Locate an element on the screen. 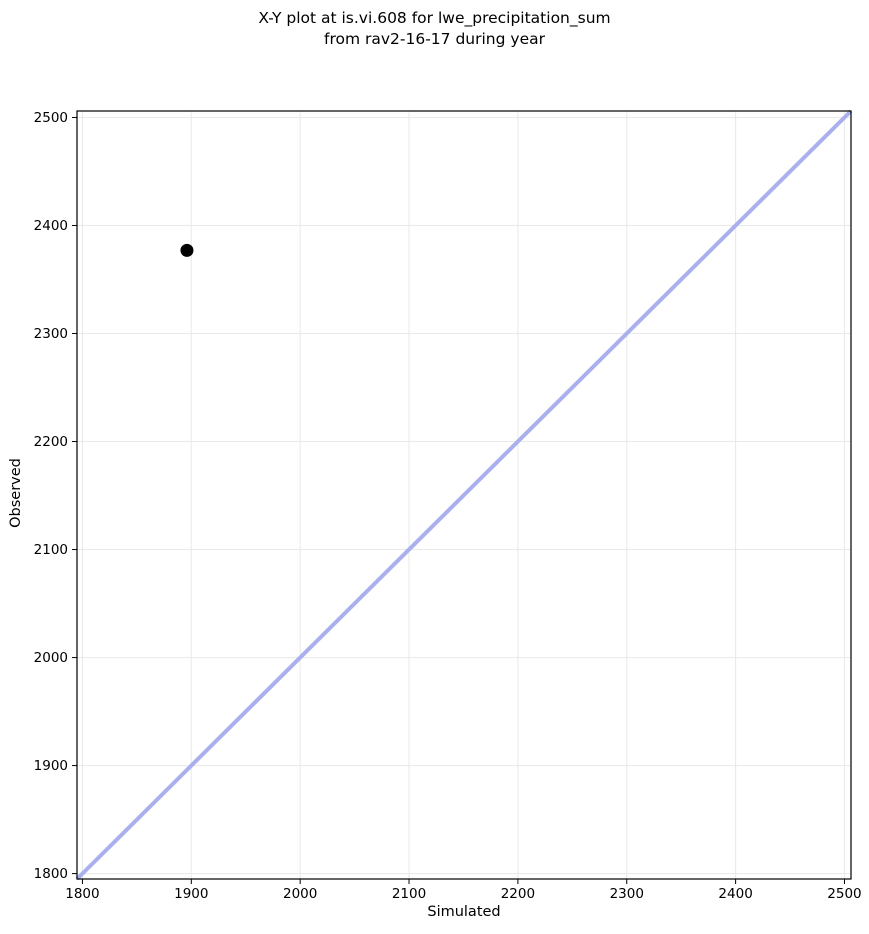  x-tick-label: 2400 is located at coordinates (735, 894).